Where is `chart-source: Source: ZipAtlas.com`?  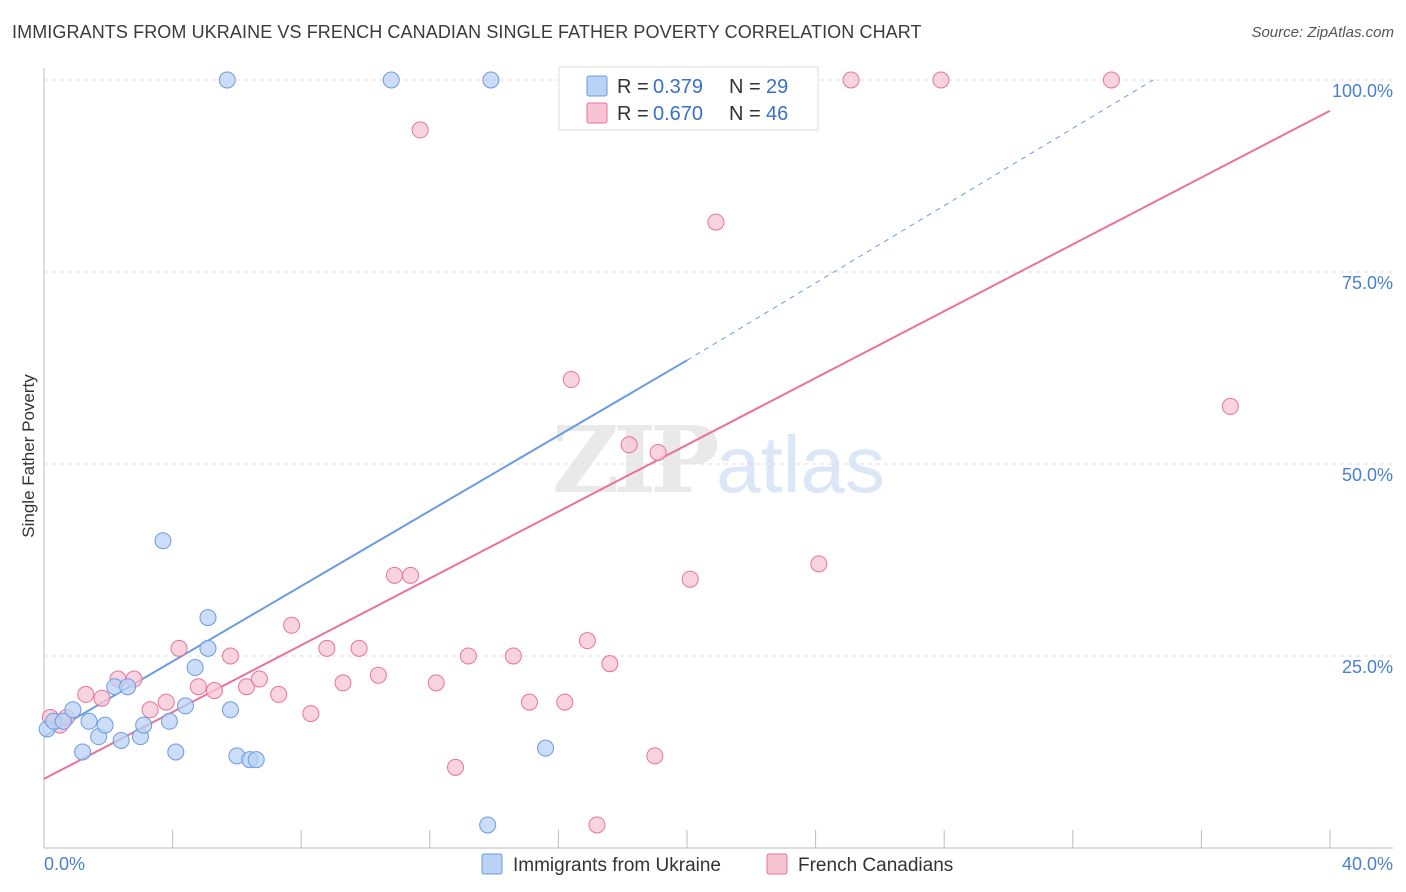
chart-source: Source: ZipAtlas.com is located at coordinates (1322, 32).